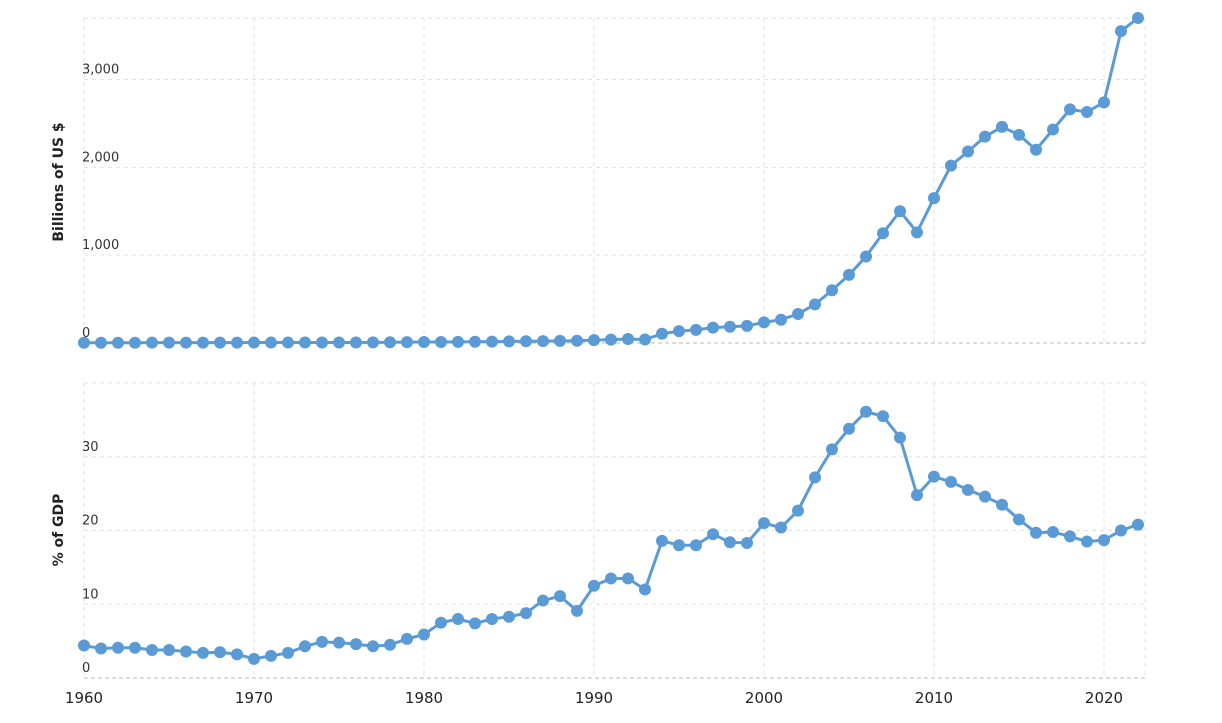 This screenshot has width=1222, height=723. I want to click on bot-point-1996, so click(696, 545).